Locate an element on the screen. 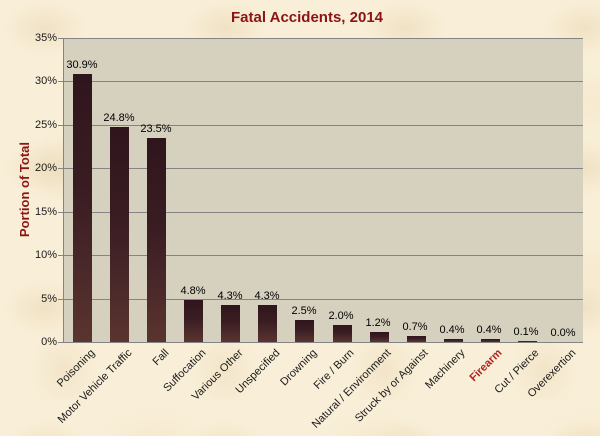 This screenshot has width=600, height=436. data-label: 0.7% is located at coordinates (415, 327).